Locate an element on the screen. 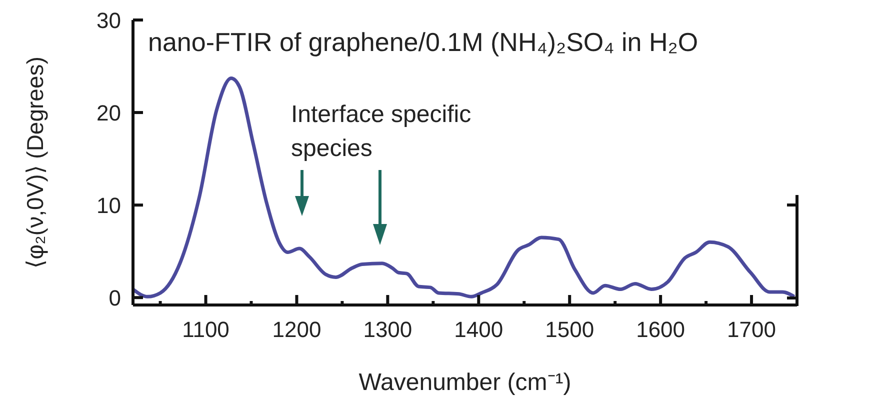 Image resolution: width=877 pixels, height=412 pixels. x-tick-label: 1100 is located at coordinates (206, 329).